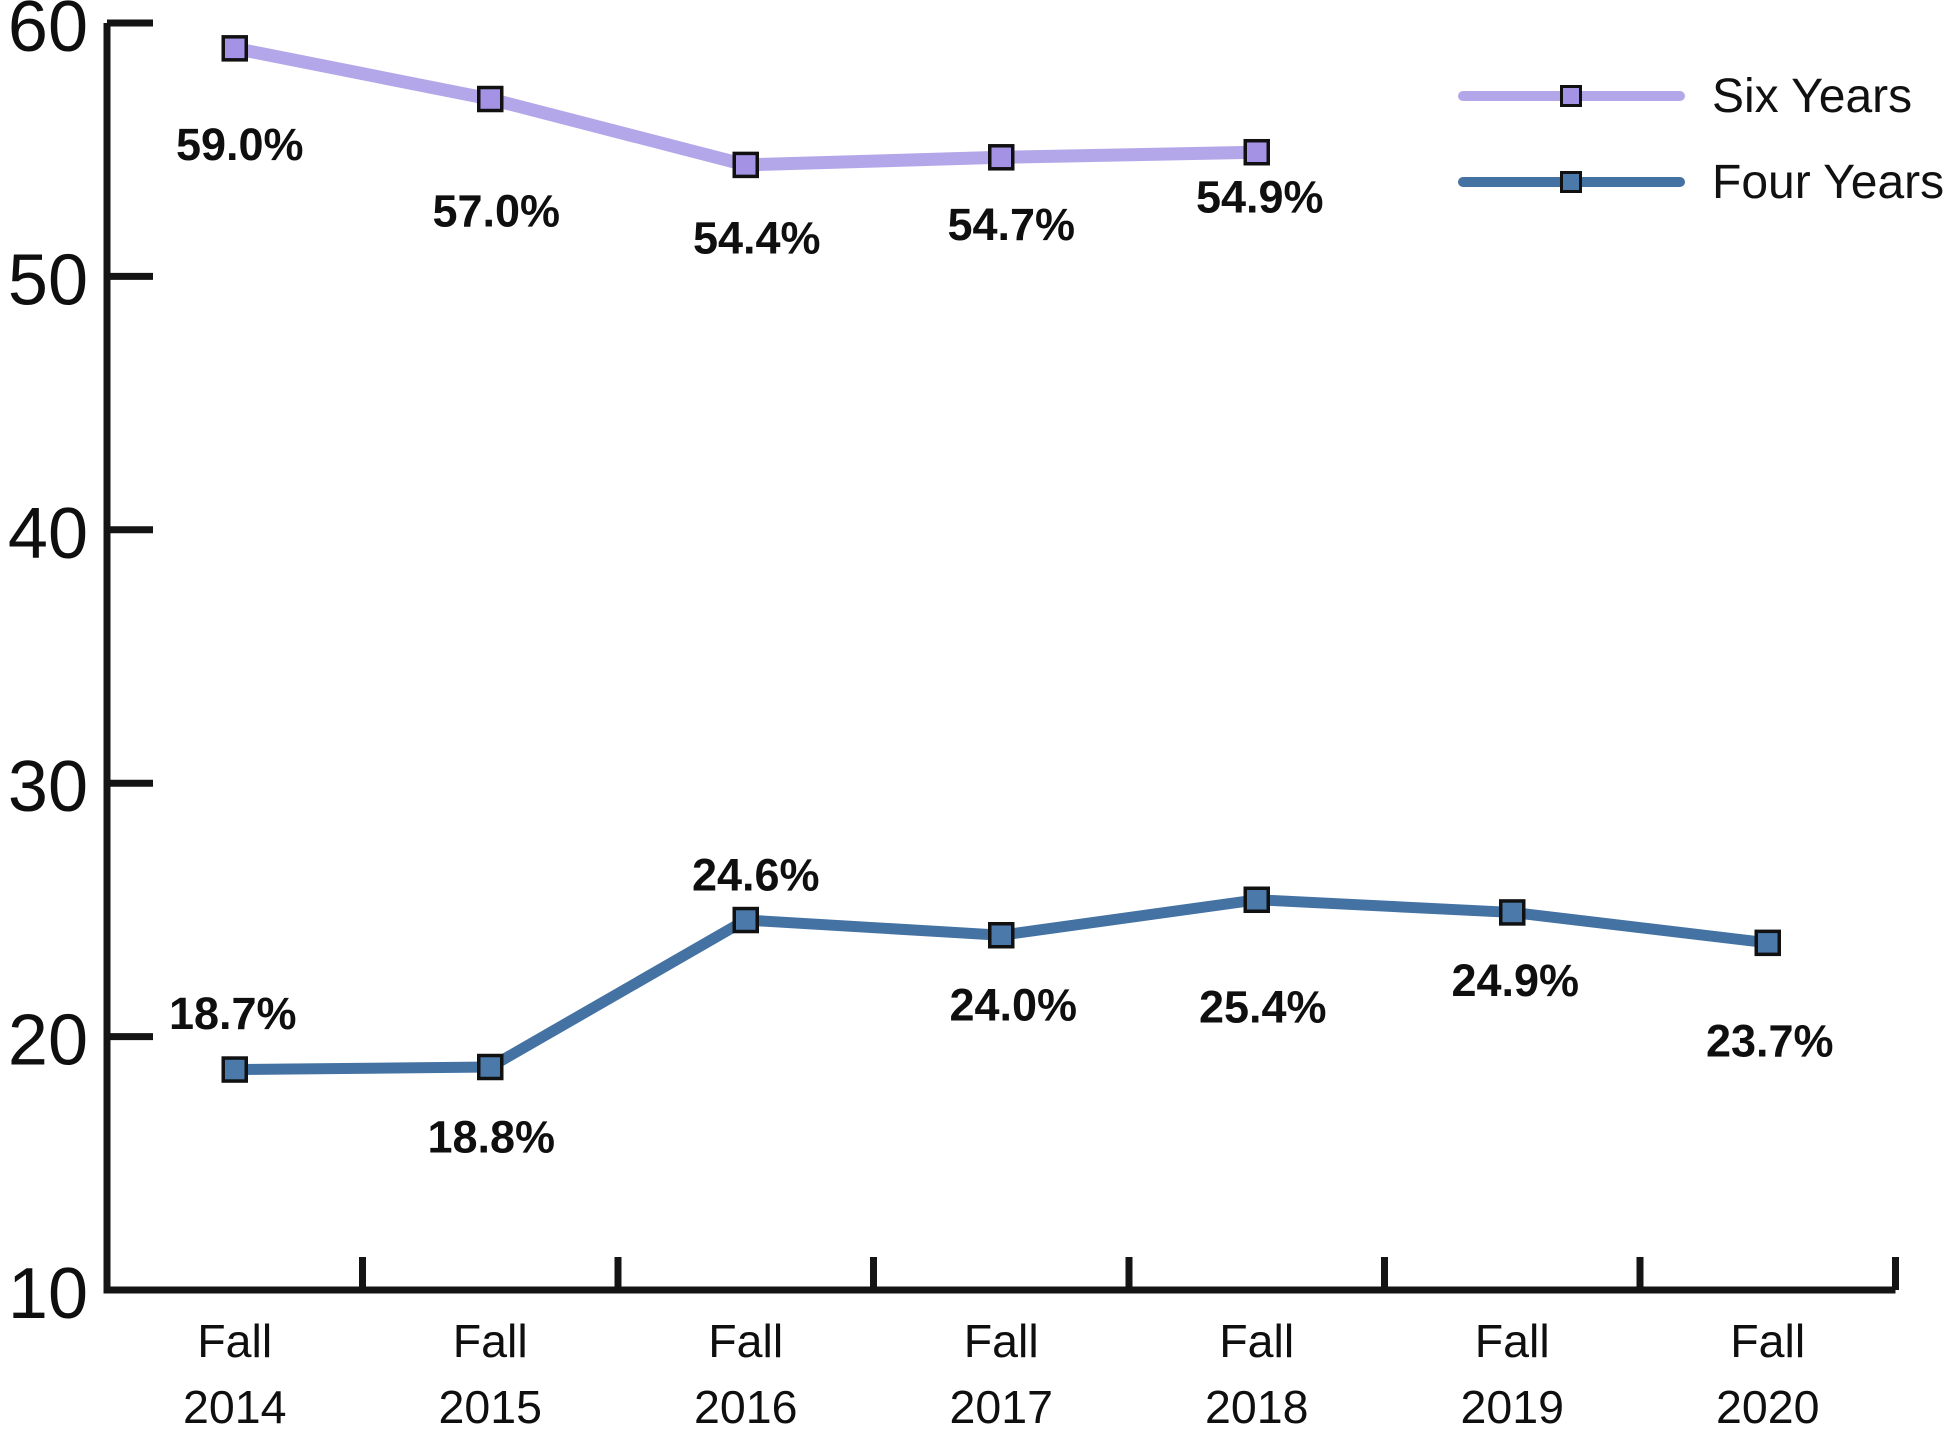 This screenshot has height=1441, width=1945. I want to click on x-category-label: Fall 2014, so click(234, 1374).